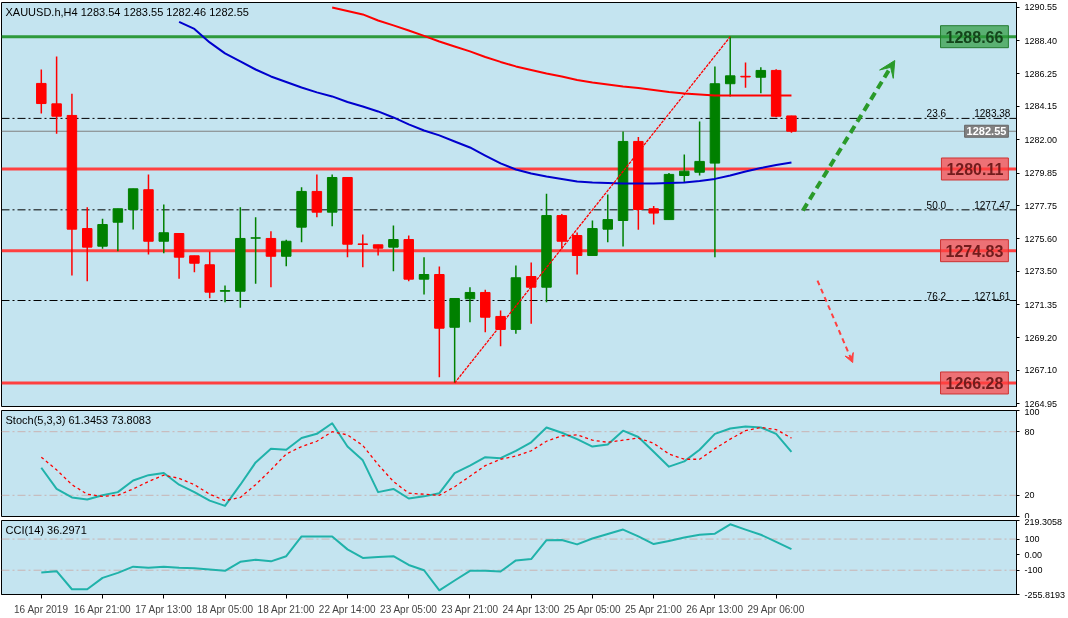 This screenshot has height=618, width=1068. What do you see at coordinates (975, 169) in the screenshot?
I see `ref-line-label: 1280.11` at bounding box center [975, 169].